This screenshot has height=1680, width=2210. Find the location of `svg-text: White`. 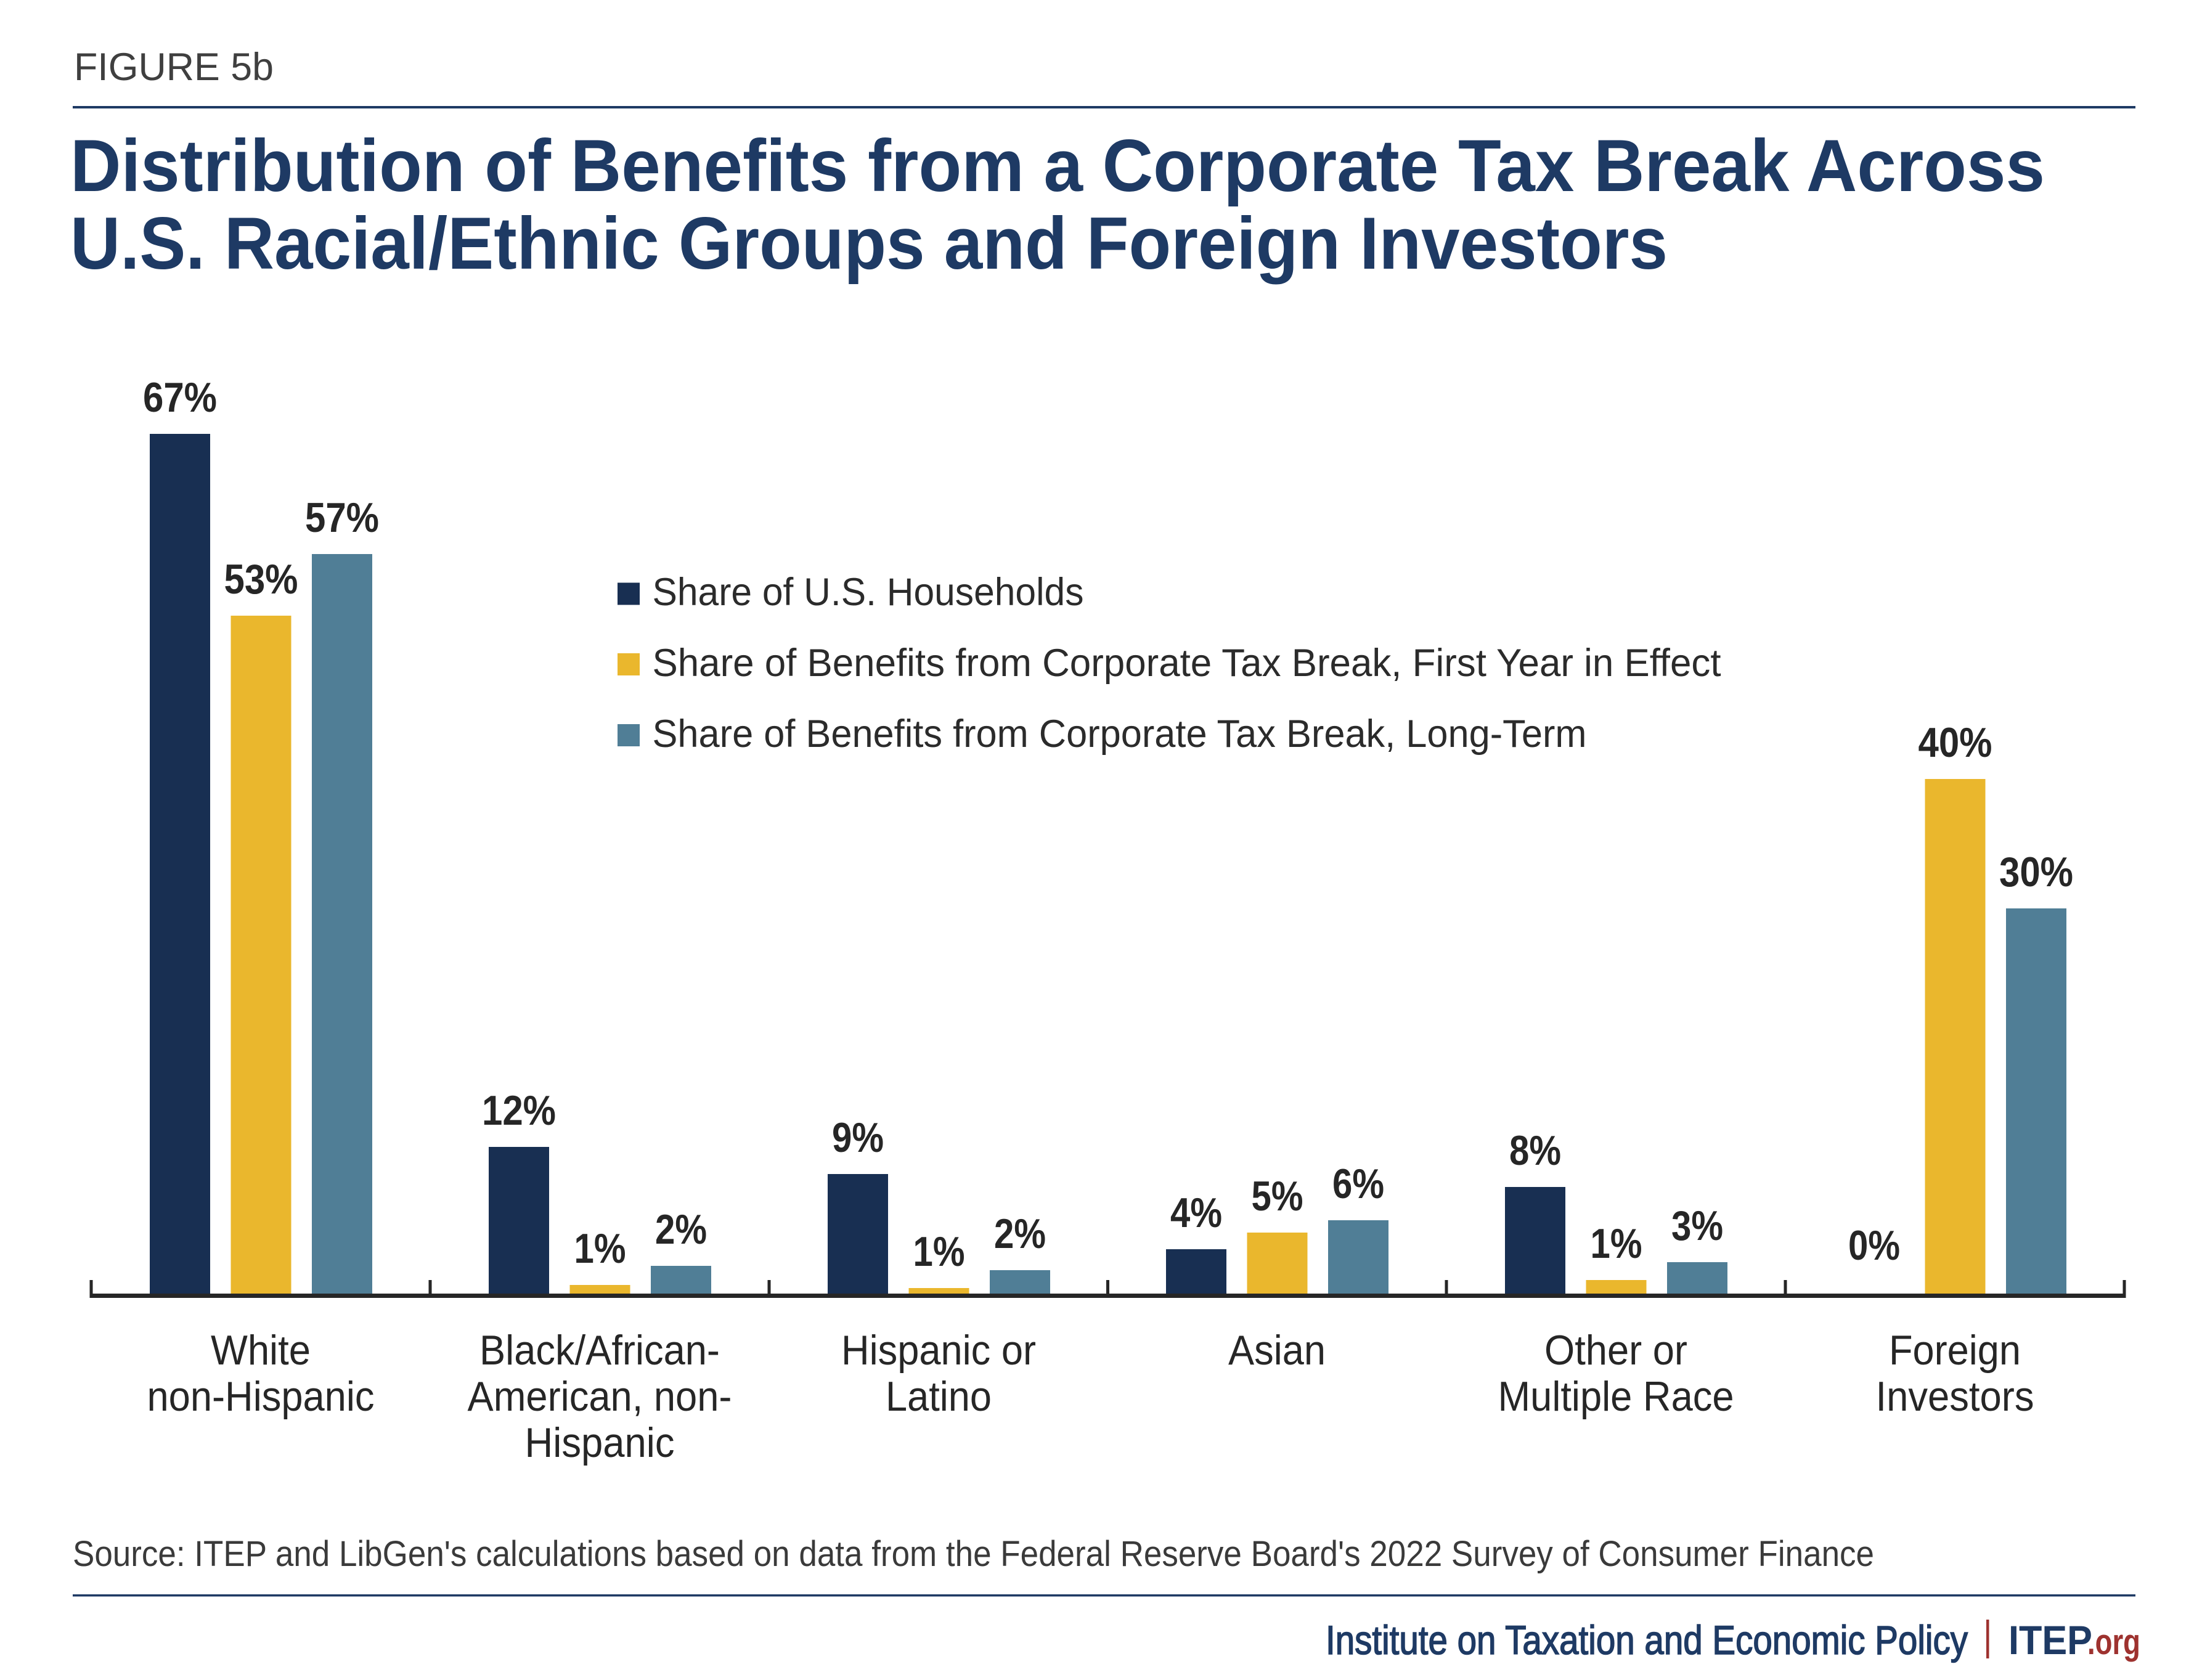

svg-text: White is located at coordinates (261, 1350).